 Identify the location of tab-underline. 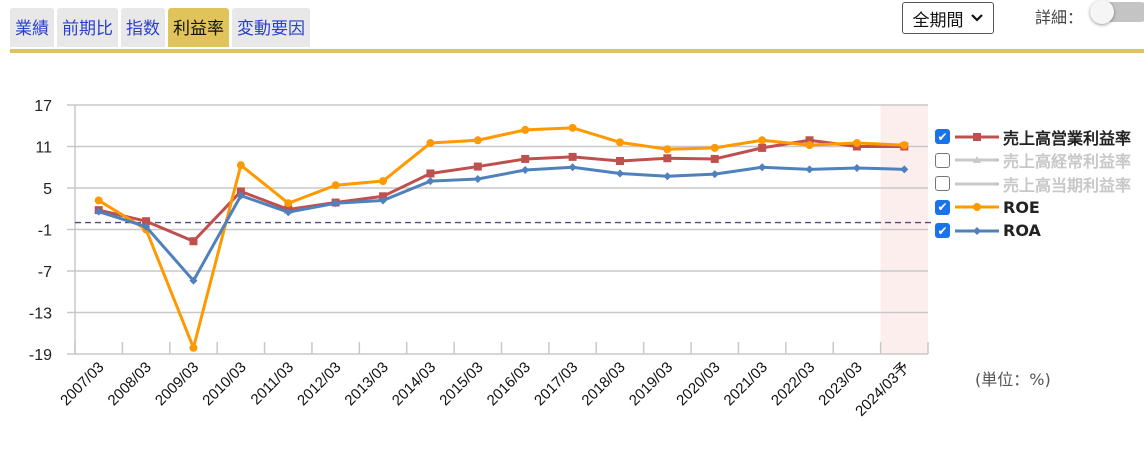
(577, 51).